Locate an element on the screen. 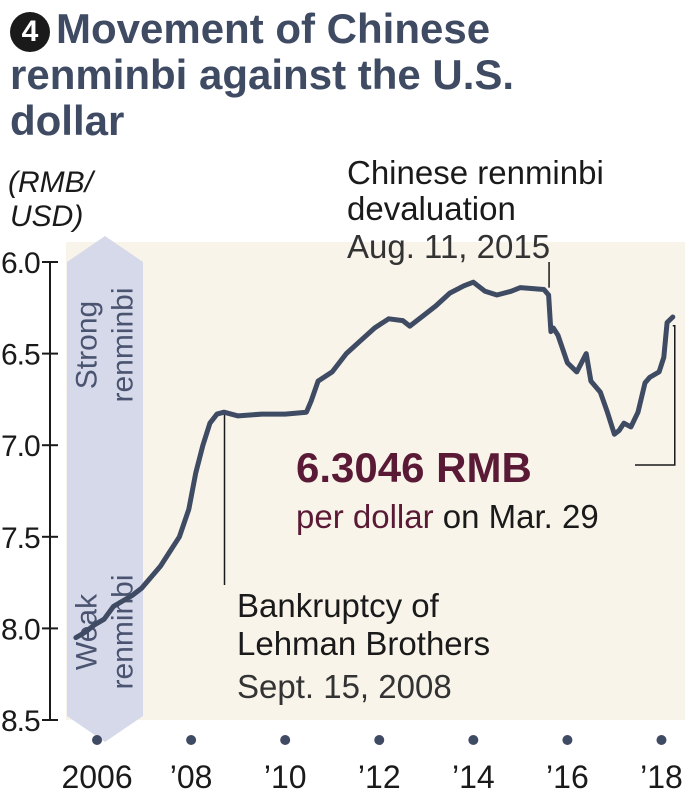  x-tick-label-0: 2006 is located at coordinates (96, 777).